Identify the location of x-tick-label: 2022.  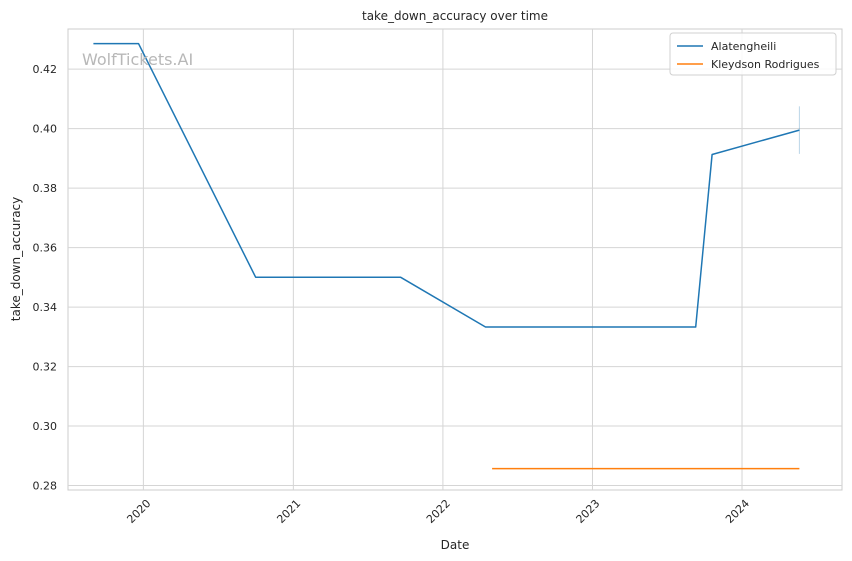
(438, 511).